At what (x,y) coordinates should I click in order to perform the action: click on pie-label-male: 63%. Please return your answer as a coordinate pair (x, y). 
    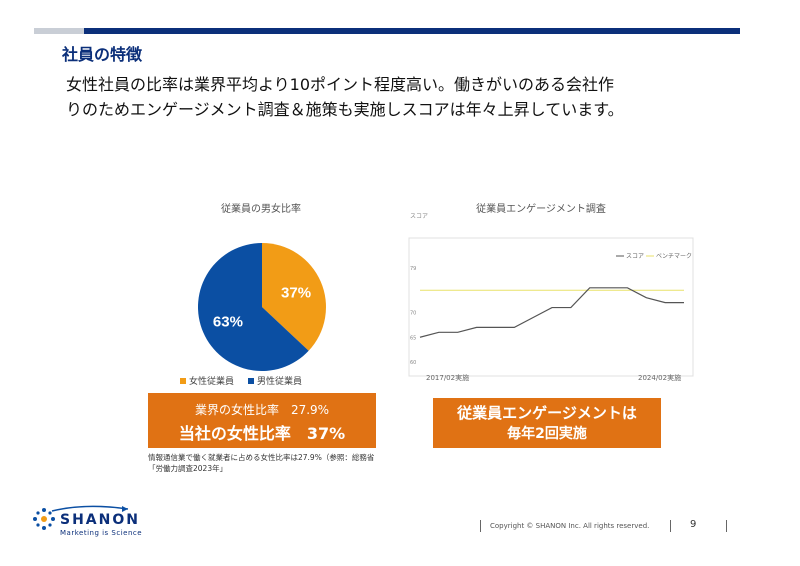
    Looking at the image, I should click on (228, 322).